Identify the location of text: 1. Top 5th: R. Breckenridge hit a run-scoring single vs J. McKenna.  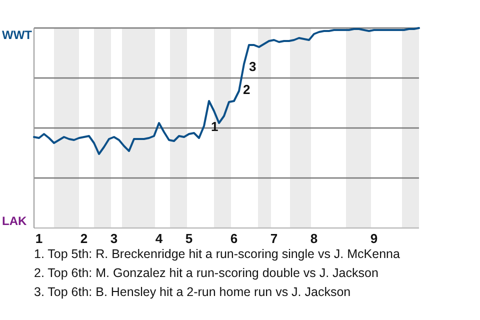
(217, 254).